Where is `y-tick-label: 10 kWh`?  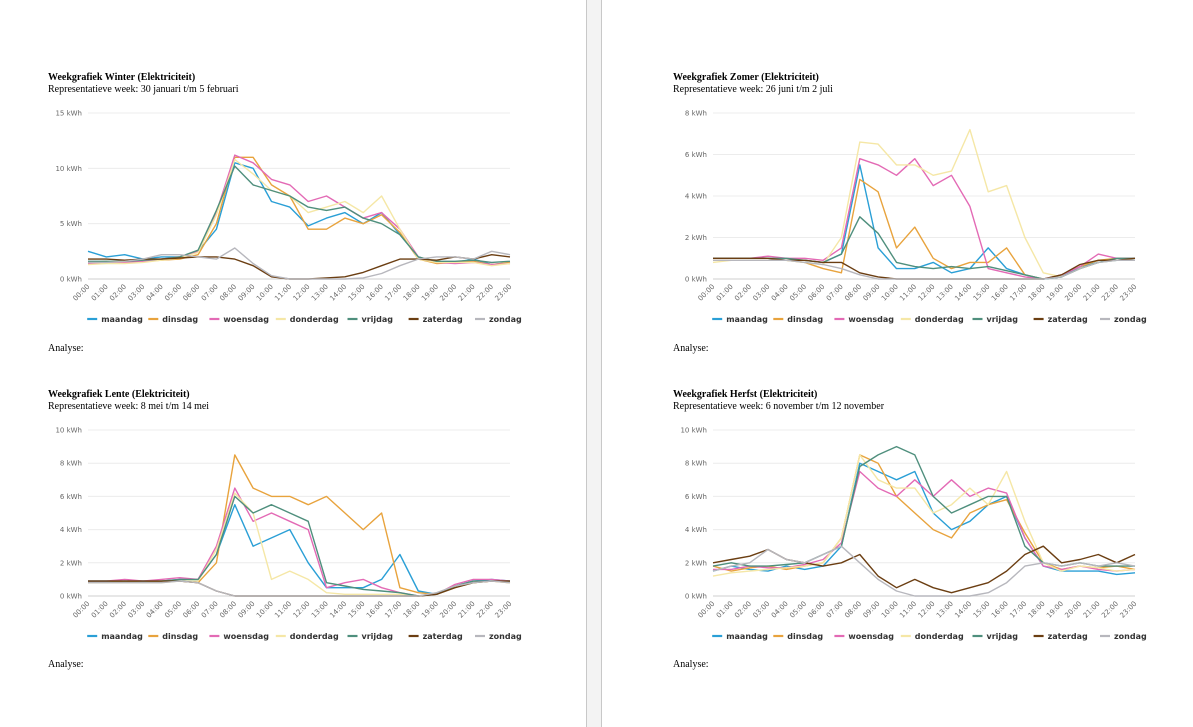
y-tick-label: 10 kWh is located at coordinates (693, 431).